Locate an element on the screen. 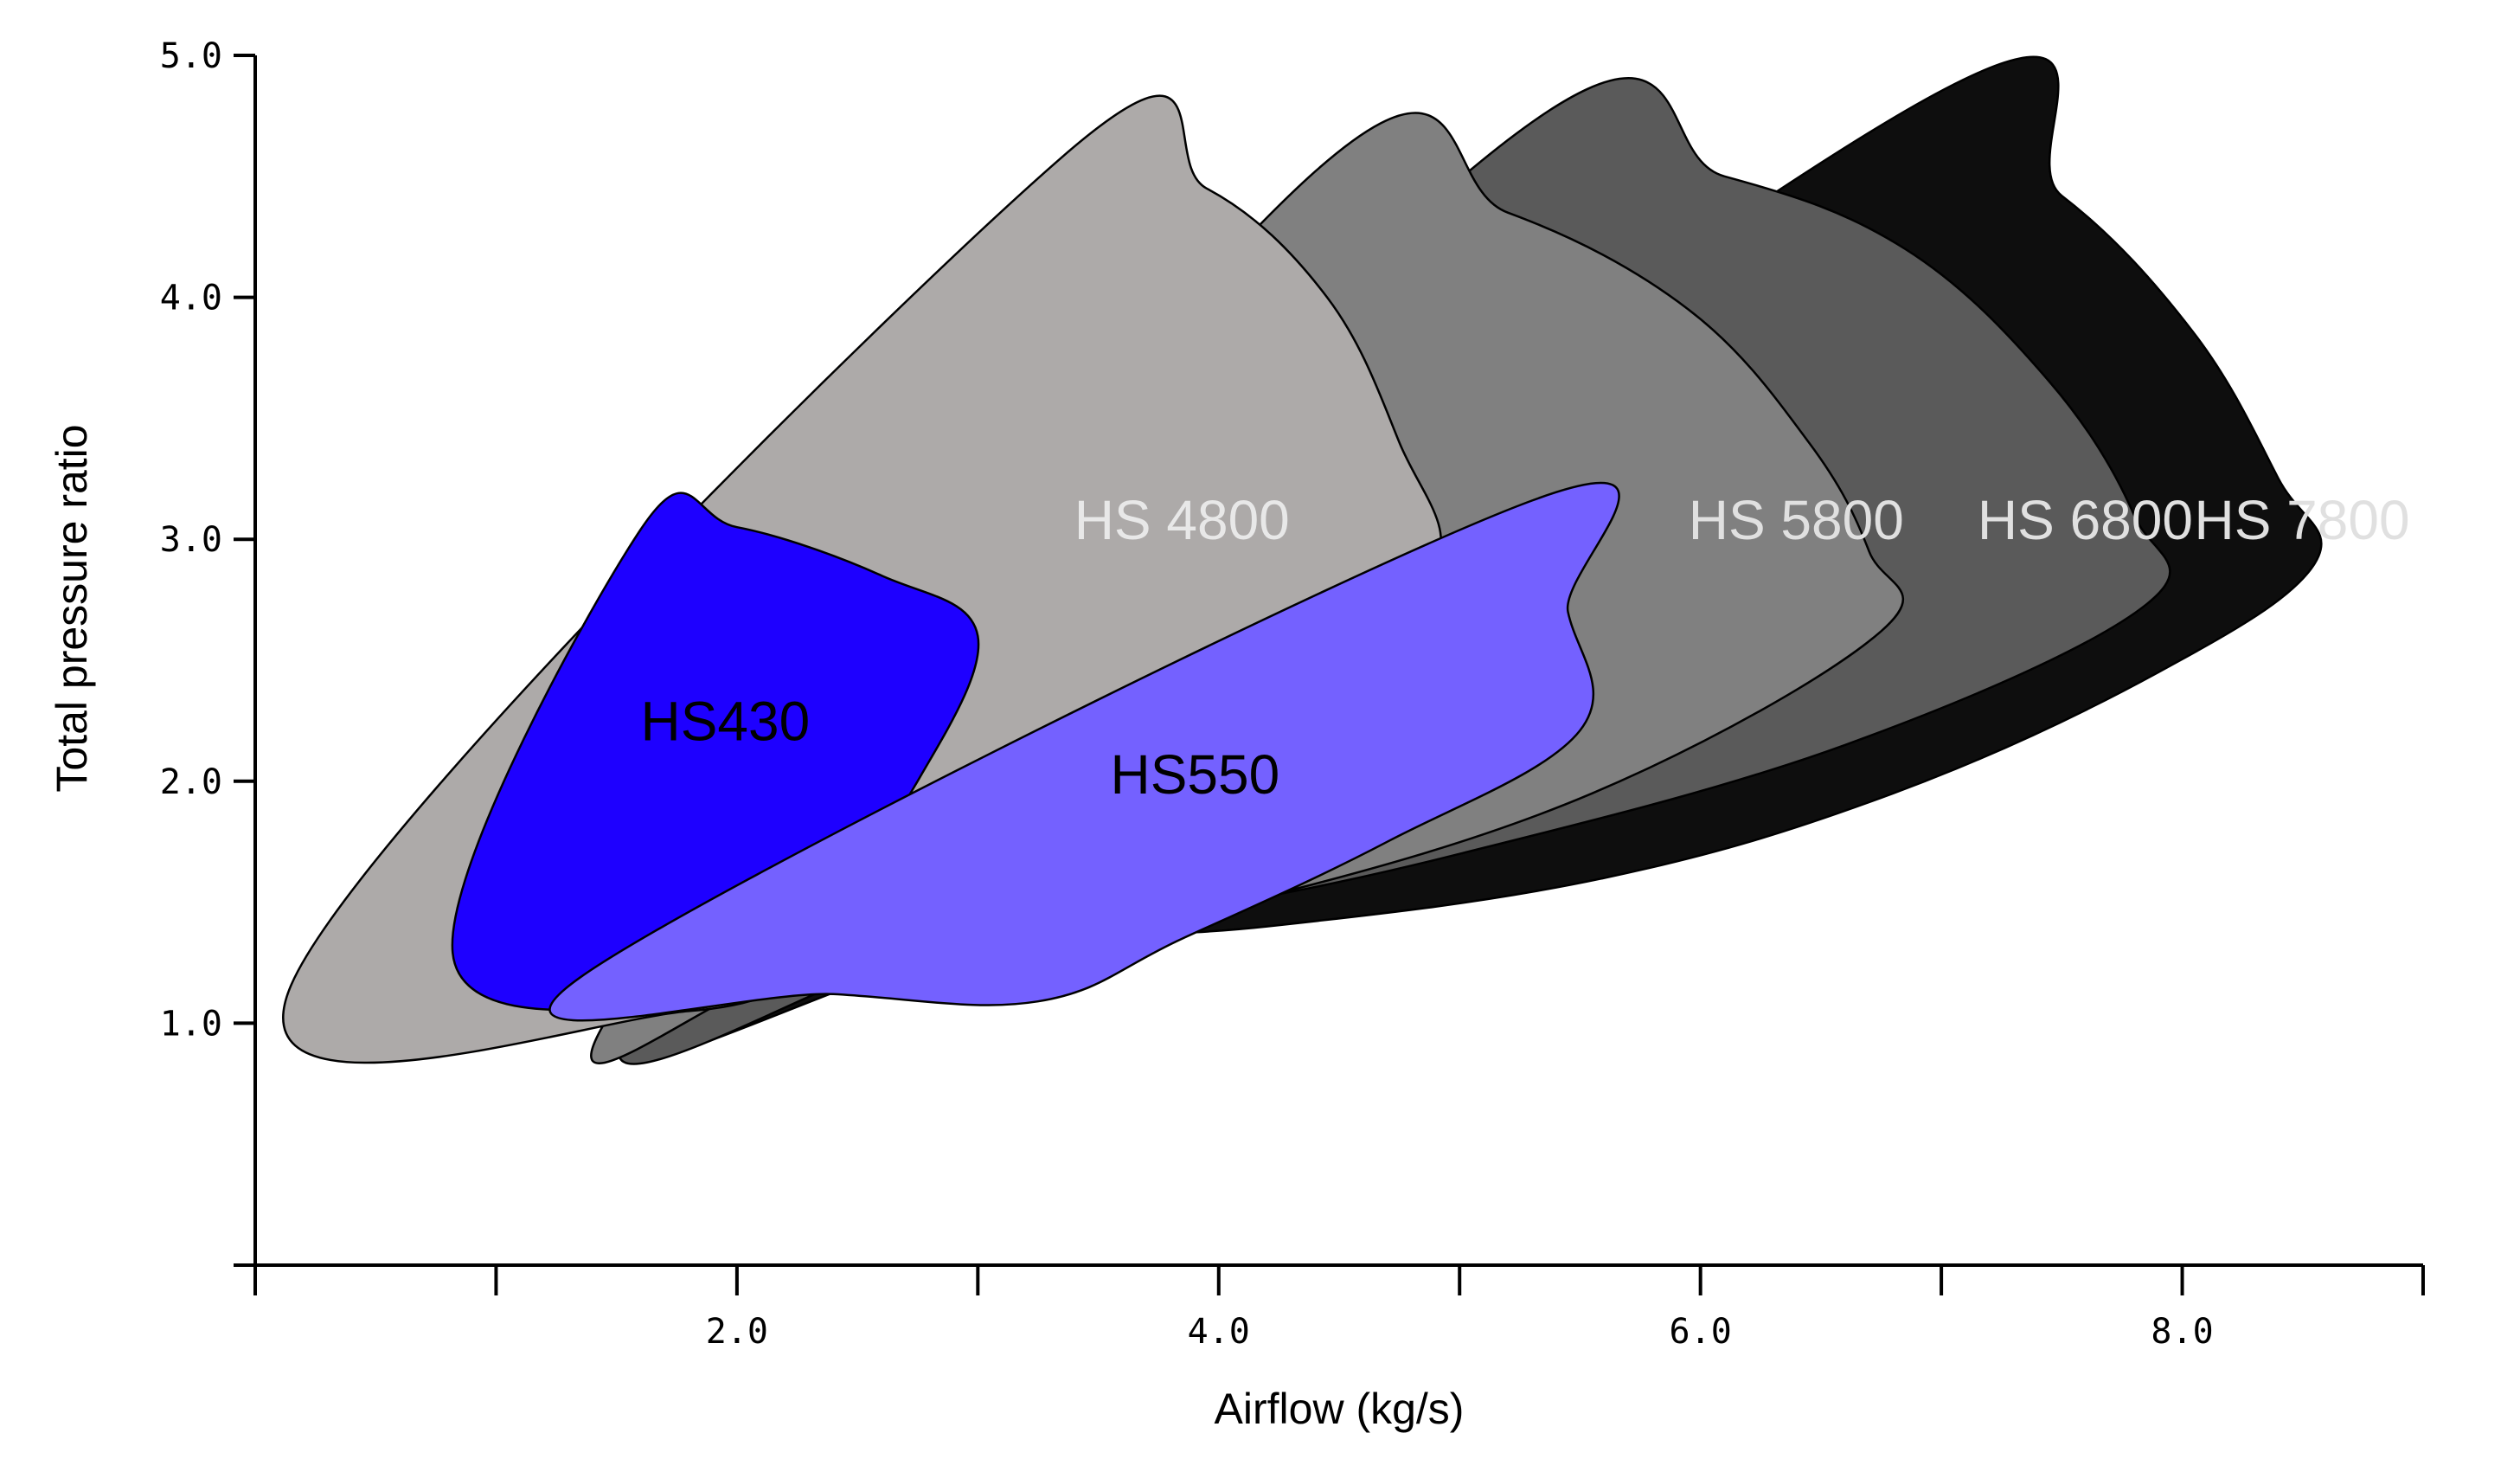 The height and width of the screenshot is (1459, 2520). y-tick-label: 4.0 is located at coordinates (191, 298).